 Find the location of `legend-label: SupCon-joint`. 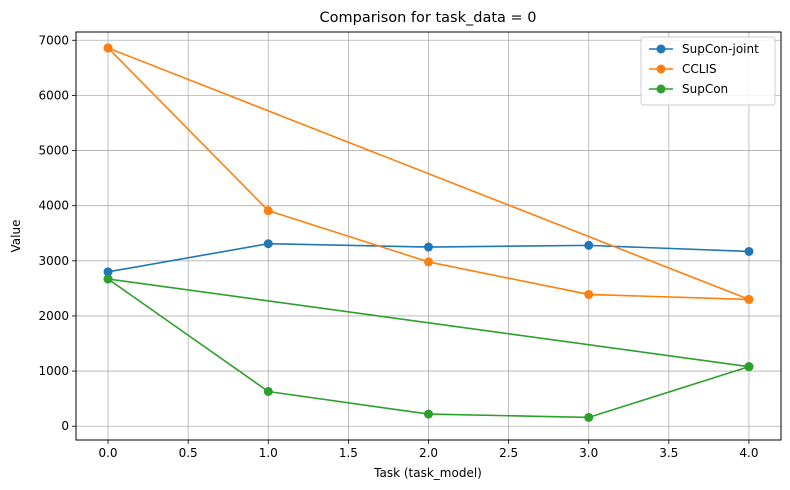

legend-label: SupCon-joint is located at coordinates (720, 49).